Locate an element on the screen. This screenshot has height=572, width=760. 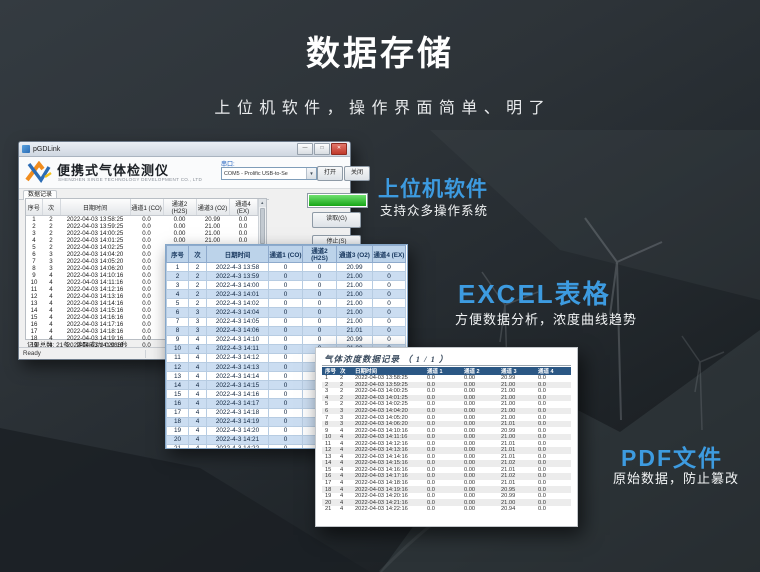
close-port-button: 关闭 is located at coordinates (357, 173).